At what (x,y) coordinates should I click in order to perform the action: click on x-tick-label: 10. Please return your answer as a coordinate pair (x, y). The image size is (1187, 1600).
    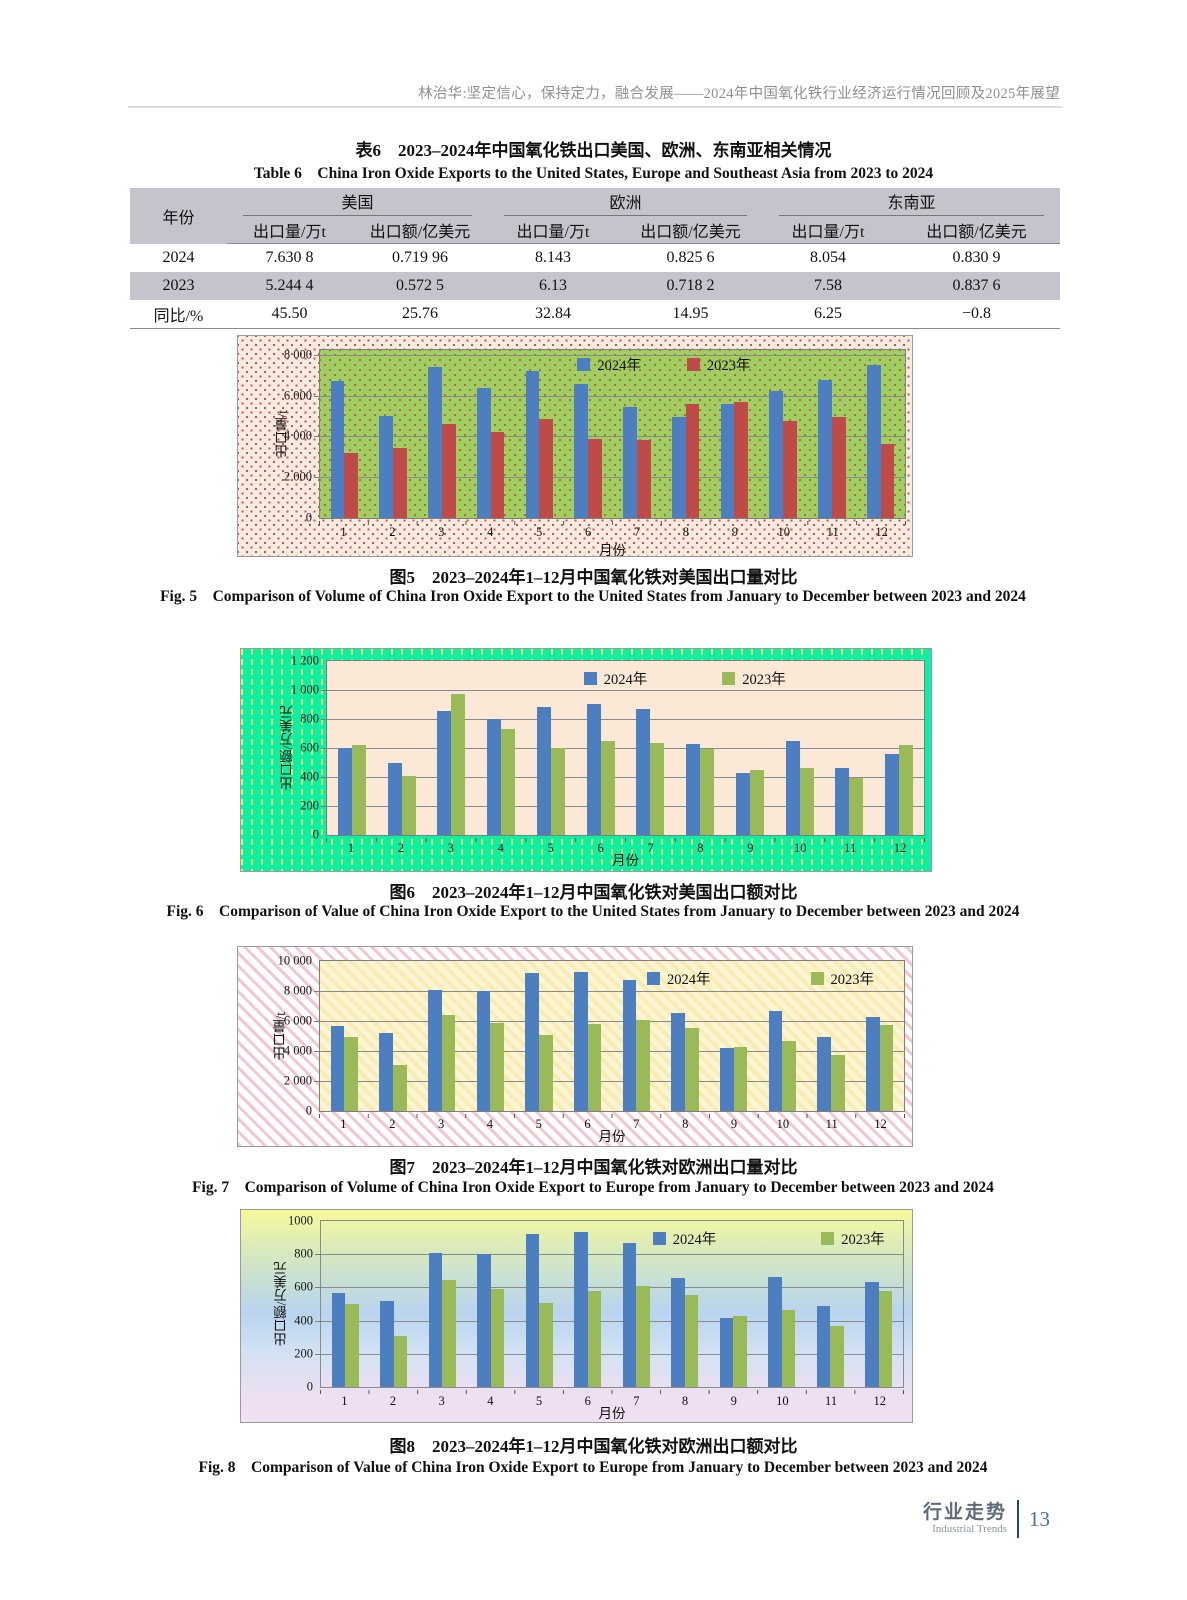
    Looking at the image, I should click on (783, 1124).